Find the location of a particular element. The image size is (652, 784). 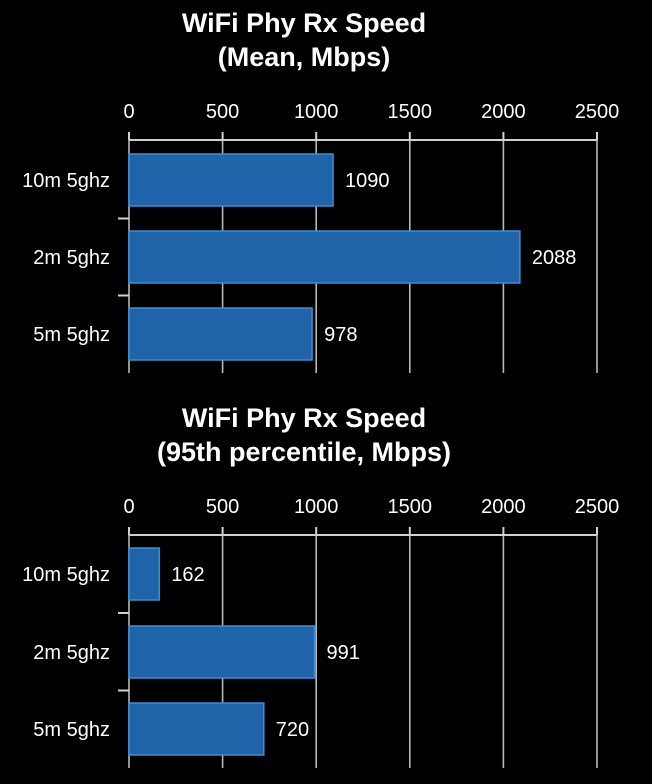

bar-value-label: 2088 is located at coordinates (554, 258).